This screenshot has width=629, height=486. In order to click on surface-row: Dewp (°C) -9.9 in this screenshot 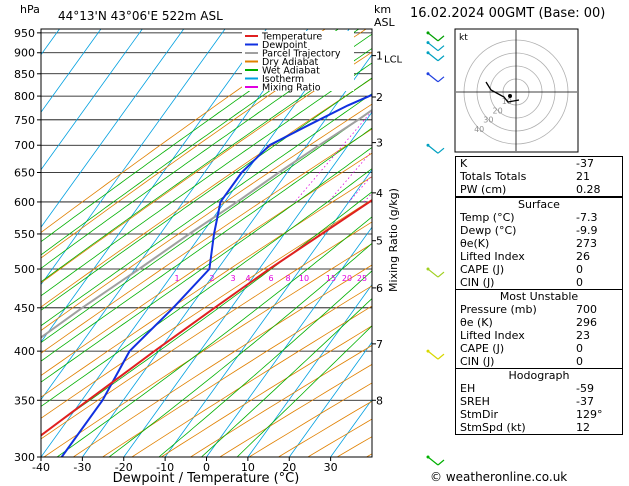, I will do `click(529, 230)`.